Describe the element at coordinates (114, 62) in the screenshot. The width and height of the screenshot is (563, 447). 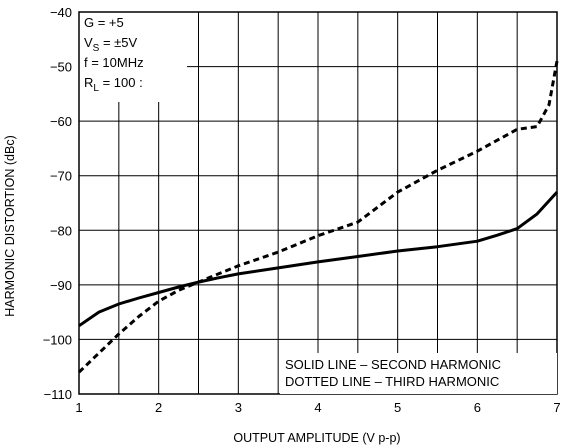
I see `condition-line: f = 10MHz` at that location.